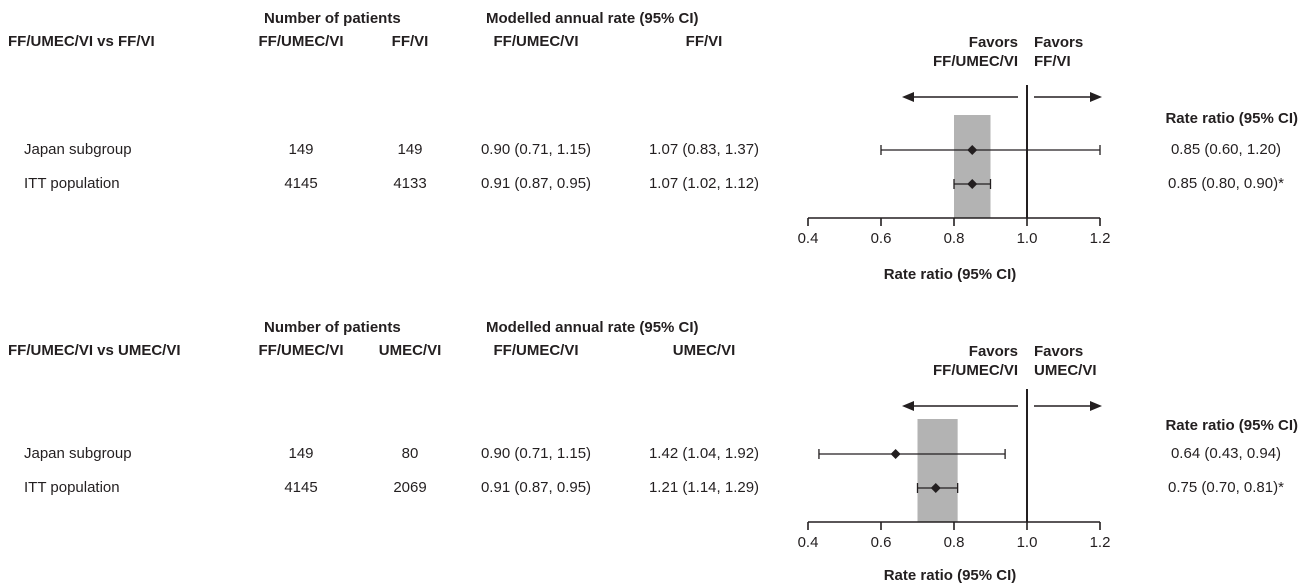 This screenshot has height=585, width=1308. Describe the element at coordinates (1226, 487) in the screenshot. I see `row-ratio-text: 0.75 (0.70, 0.81)*` at that location.